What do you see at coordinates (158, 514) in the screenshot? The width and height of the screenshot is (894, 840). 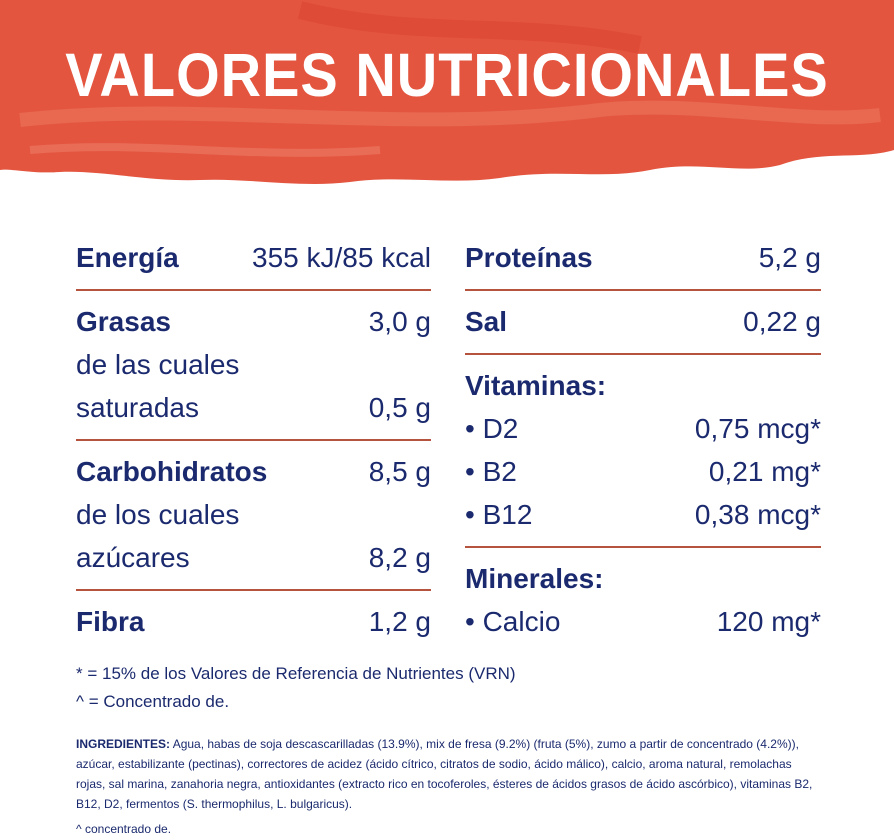 I see `nutrient-label: de los cuales` at bounding box center [158, 514].